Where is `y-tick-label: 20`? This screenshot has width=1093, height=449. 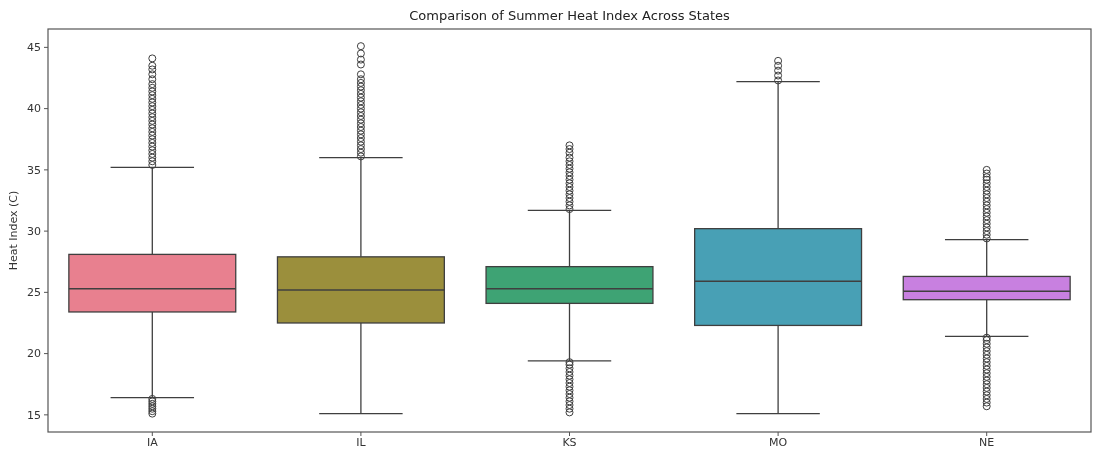
y-tick-label: 20 is located at coordinates (34, 354).